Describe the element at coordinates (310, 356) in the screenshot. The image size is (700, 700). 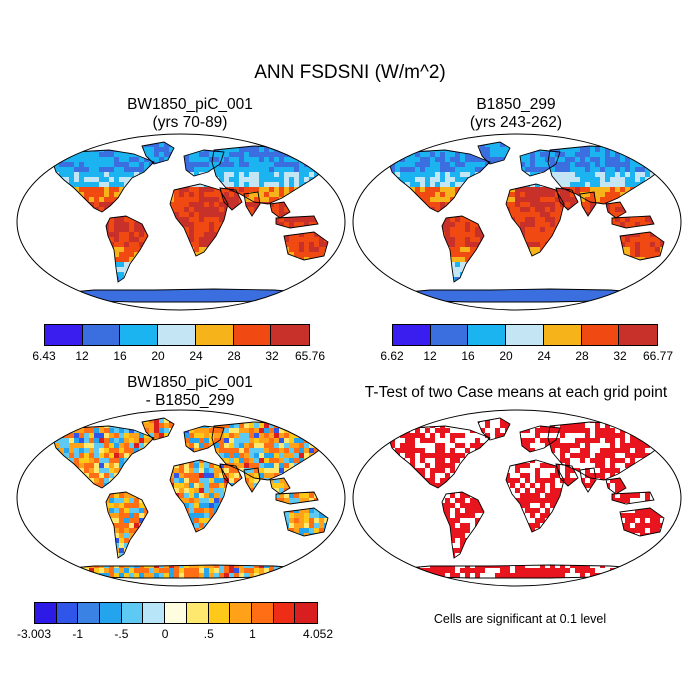
I see `colorbar-tick-label: 65.76` at that location.